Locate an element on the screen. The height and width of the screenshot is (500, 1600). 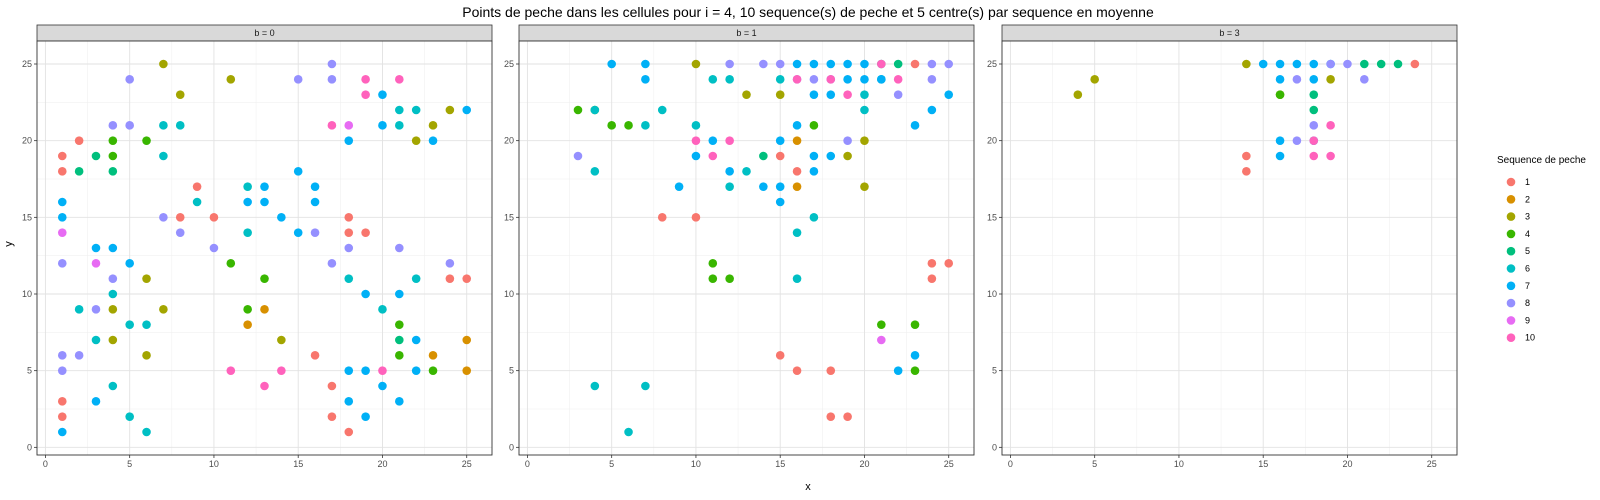
x-tick-label: 0 is located at coordinates (45, 464).